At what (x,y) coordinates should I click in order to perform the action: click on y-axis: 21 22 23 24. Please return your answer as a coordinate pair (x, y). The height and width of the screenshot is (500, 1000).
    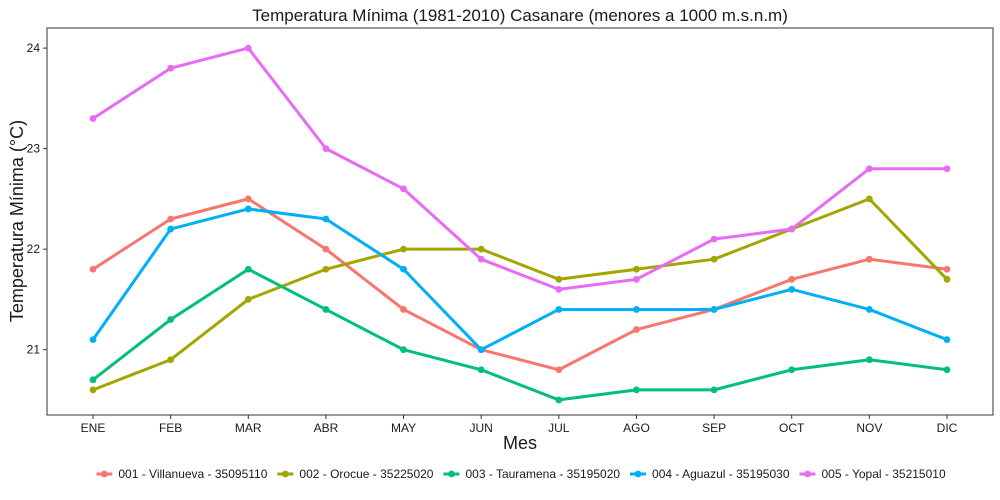
    Looking at the image, I should click on (37, 199).